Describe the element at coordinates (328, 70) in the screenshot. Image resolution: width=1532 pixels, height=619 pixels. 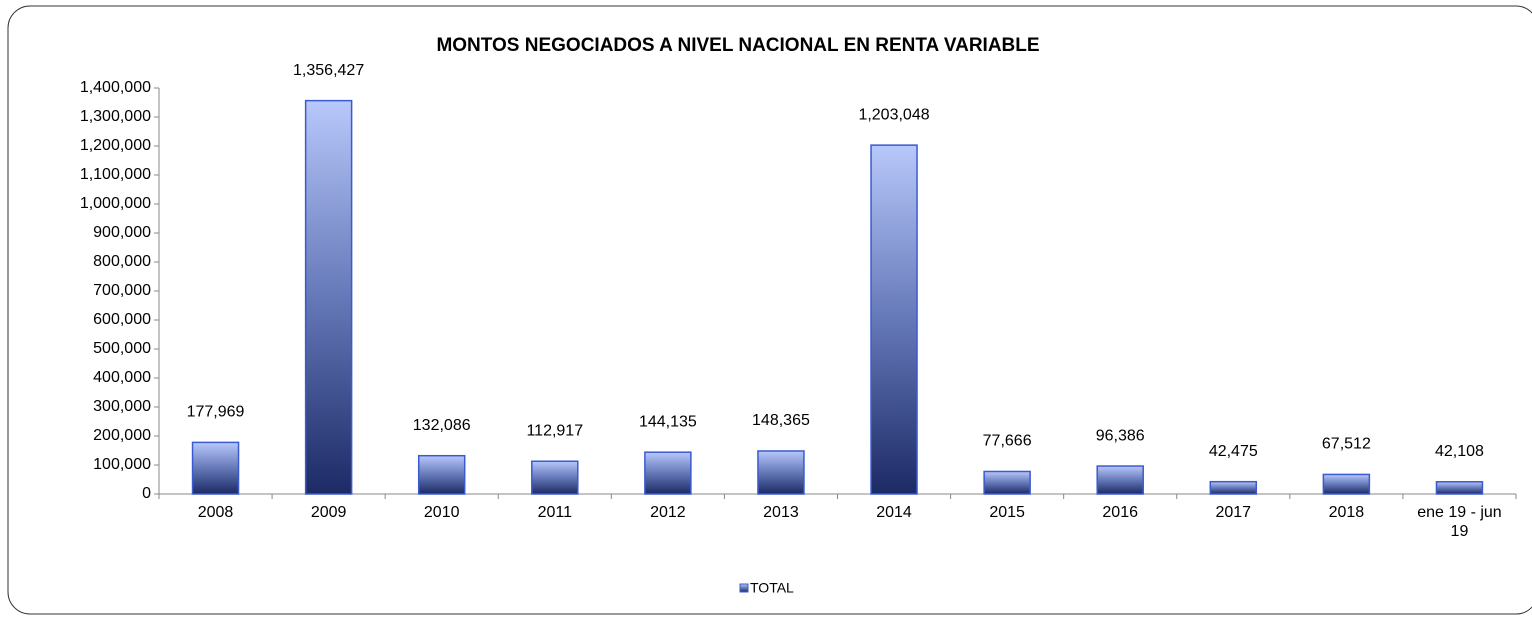
I see `value-label: 1,356,427` at that location.